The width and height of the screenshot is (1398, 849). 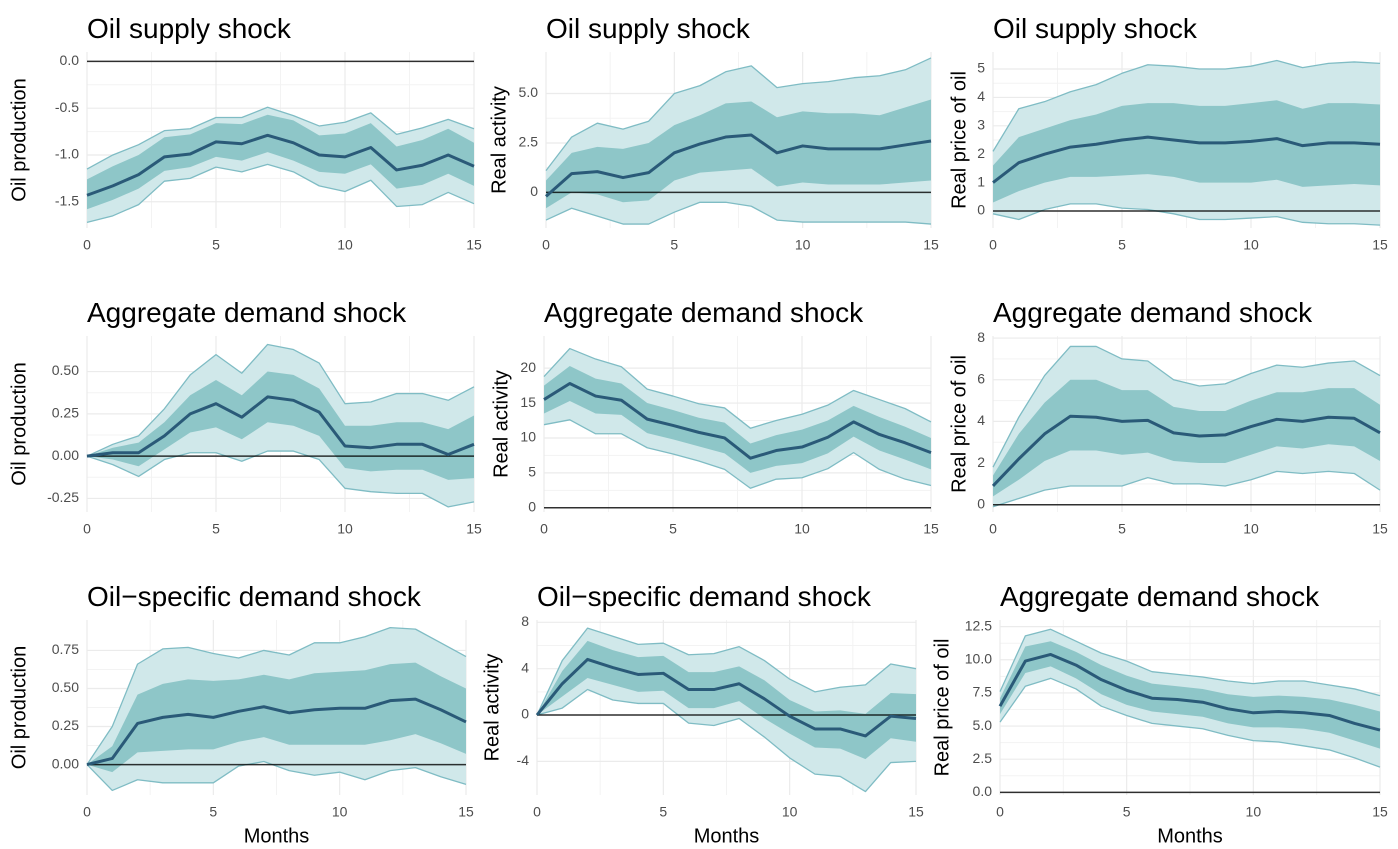 What do you see at coordinates (528, 437) in the screenshot?
I see `y-tick-label: 10` at bounding box center [528, 437].